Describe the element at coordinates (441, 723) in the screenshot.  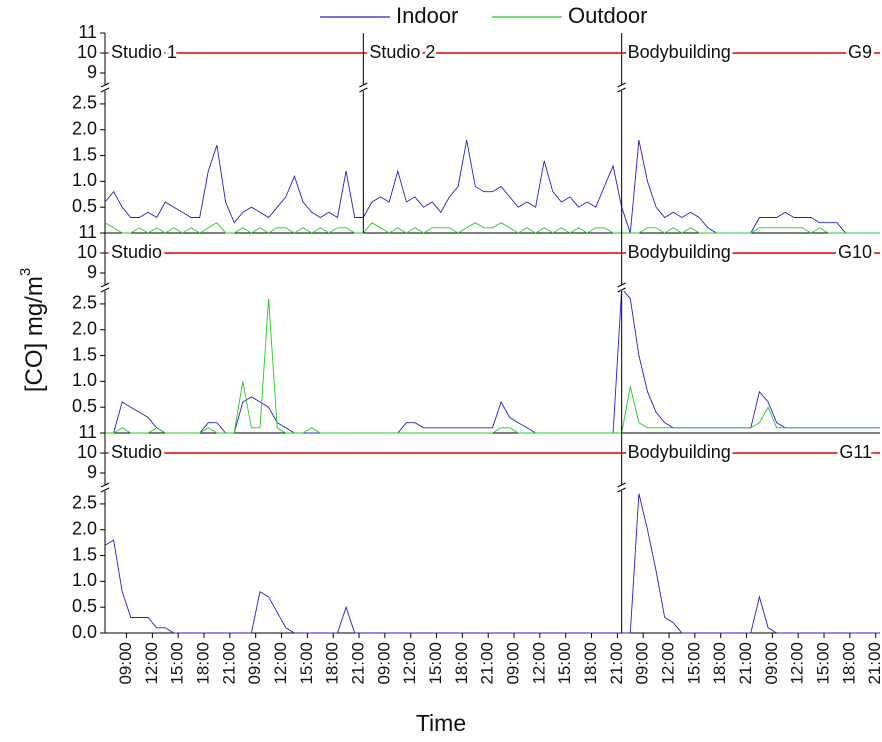
I see `x-axis-title: Time` at that location.